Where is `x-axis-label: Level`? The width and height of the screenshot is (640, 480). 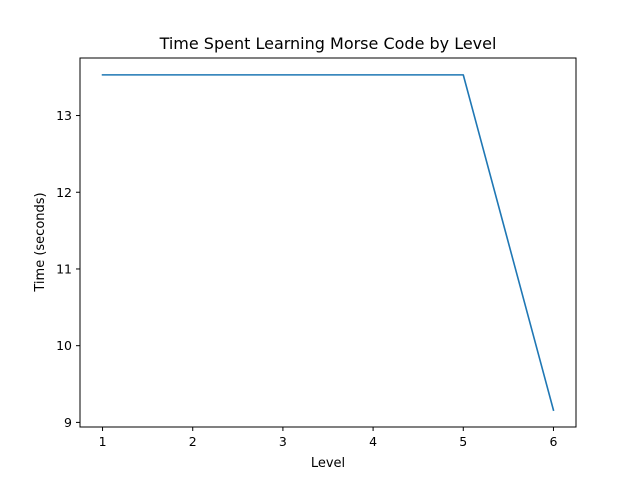
x-axis-label: Level is located at coordinates (328, 463).